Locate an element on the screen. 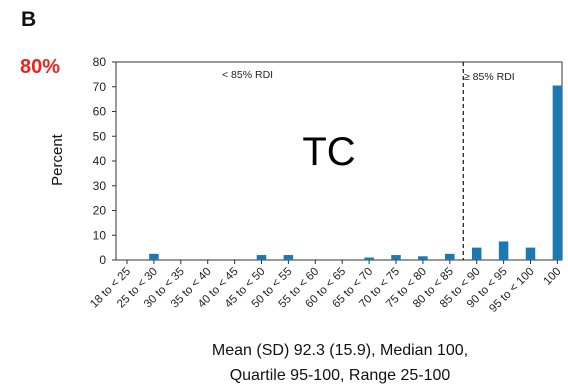  y-tick-label: 30 is located at coordinates (100, 186).